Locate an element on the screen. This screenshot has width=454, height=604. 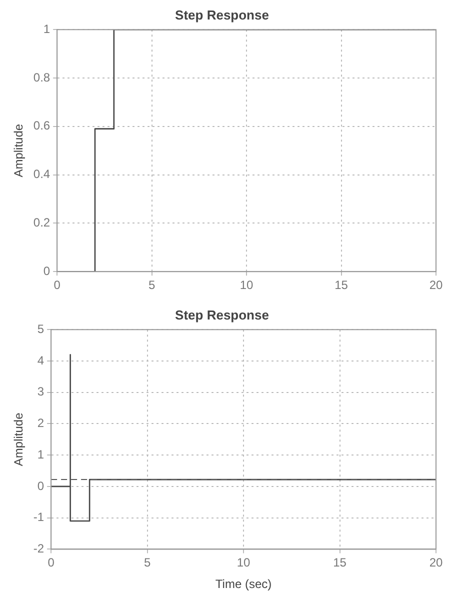
y-tick-label: -2 is located at coordinates (38, 549).